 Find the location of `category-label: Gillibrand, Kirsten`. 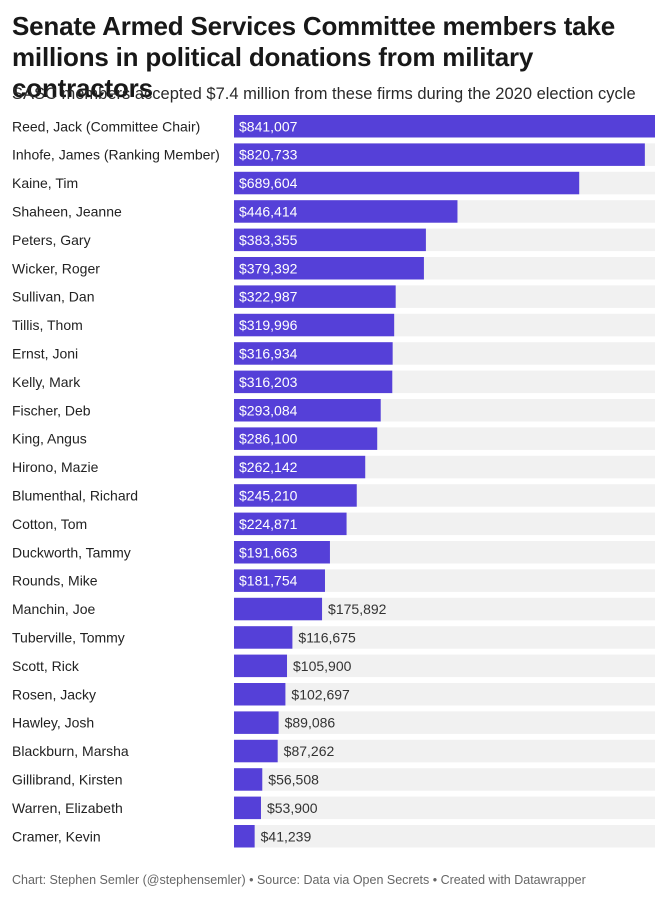

category-label: Gillibrand, Kirsten is located at coordinates (67, 779).